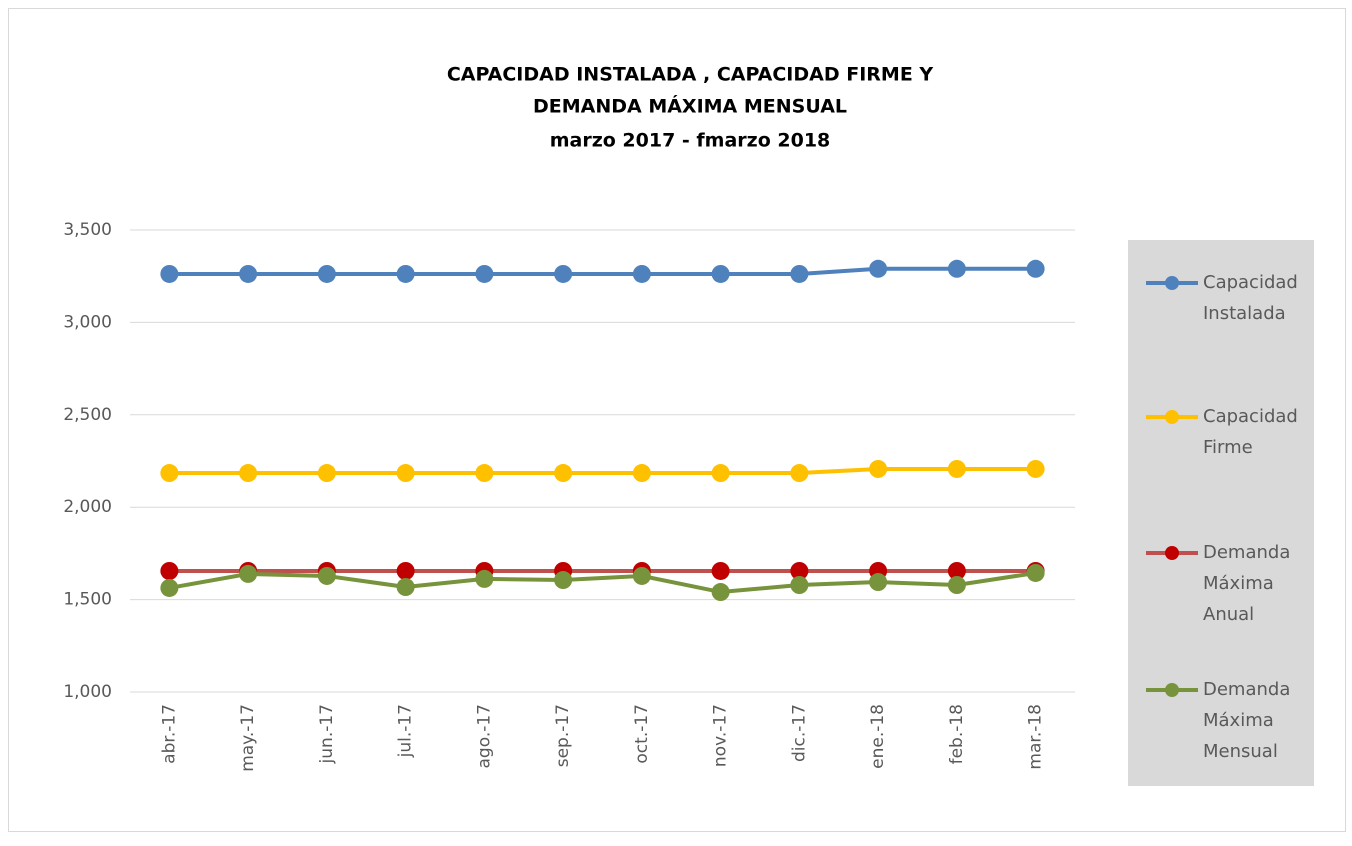  What do you see at coordinates (484, 736) in the screenshot?
I see `x-tick-label: ago.-17` at bounding box center [484, 736].